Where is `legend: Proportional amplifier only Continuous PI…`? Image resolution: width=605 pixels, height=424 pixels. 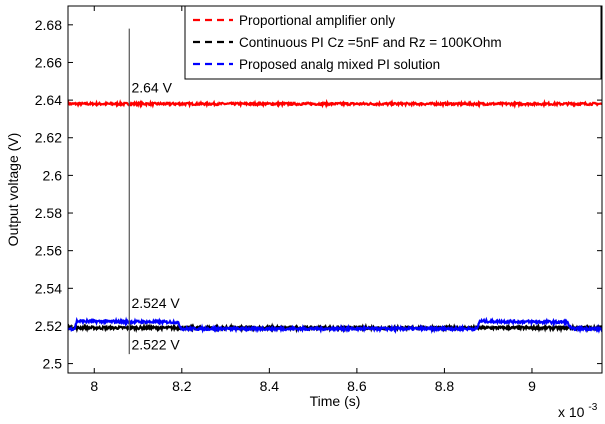 legend: Proportional amplifier only Continuous PI… is located at coordinates (393, 42).